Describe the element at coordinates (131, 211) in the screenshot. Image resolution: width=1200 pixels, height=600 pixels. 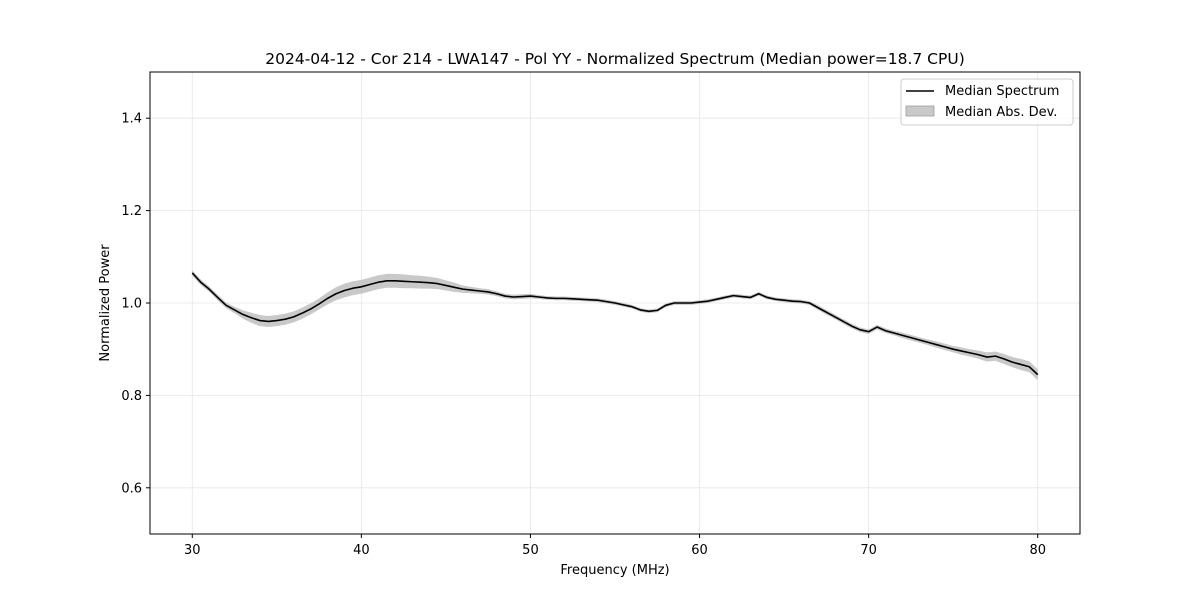
I see `y-tick-label: 1.2` at that location.